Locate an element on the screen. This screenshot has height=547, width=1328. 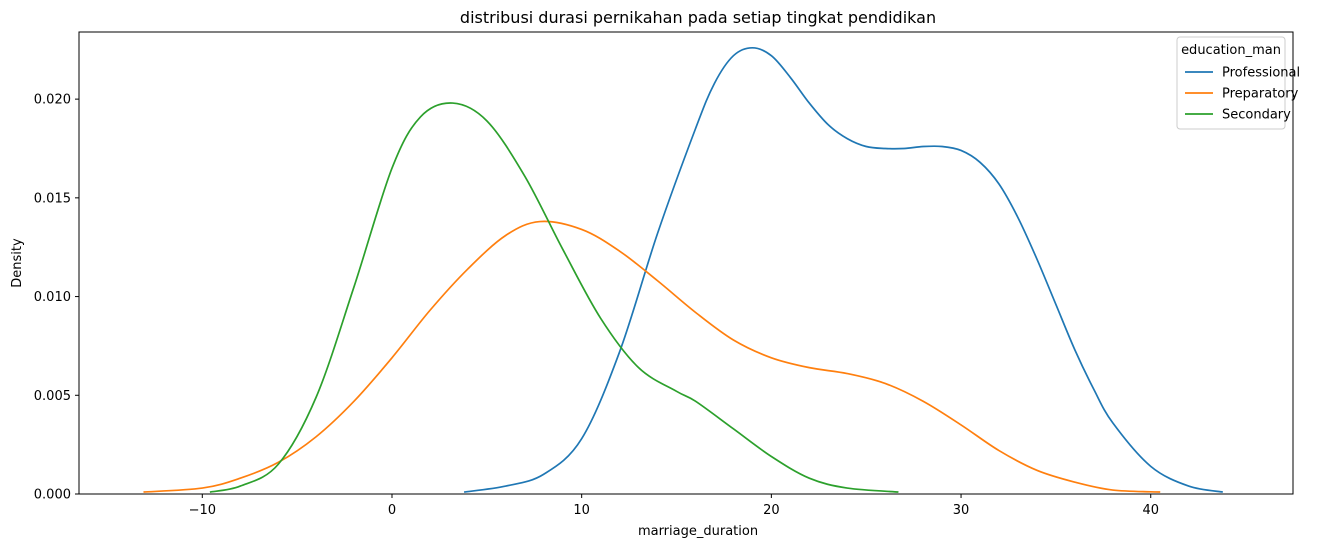
y-tick-label: 0.000 is located at coordinates (52, 495).